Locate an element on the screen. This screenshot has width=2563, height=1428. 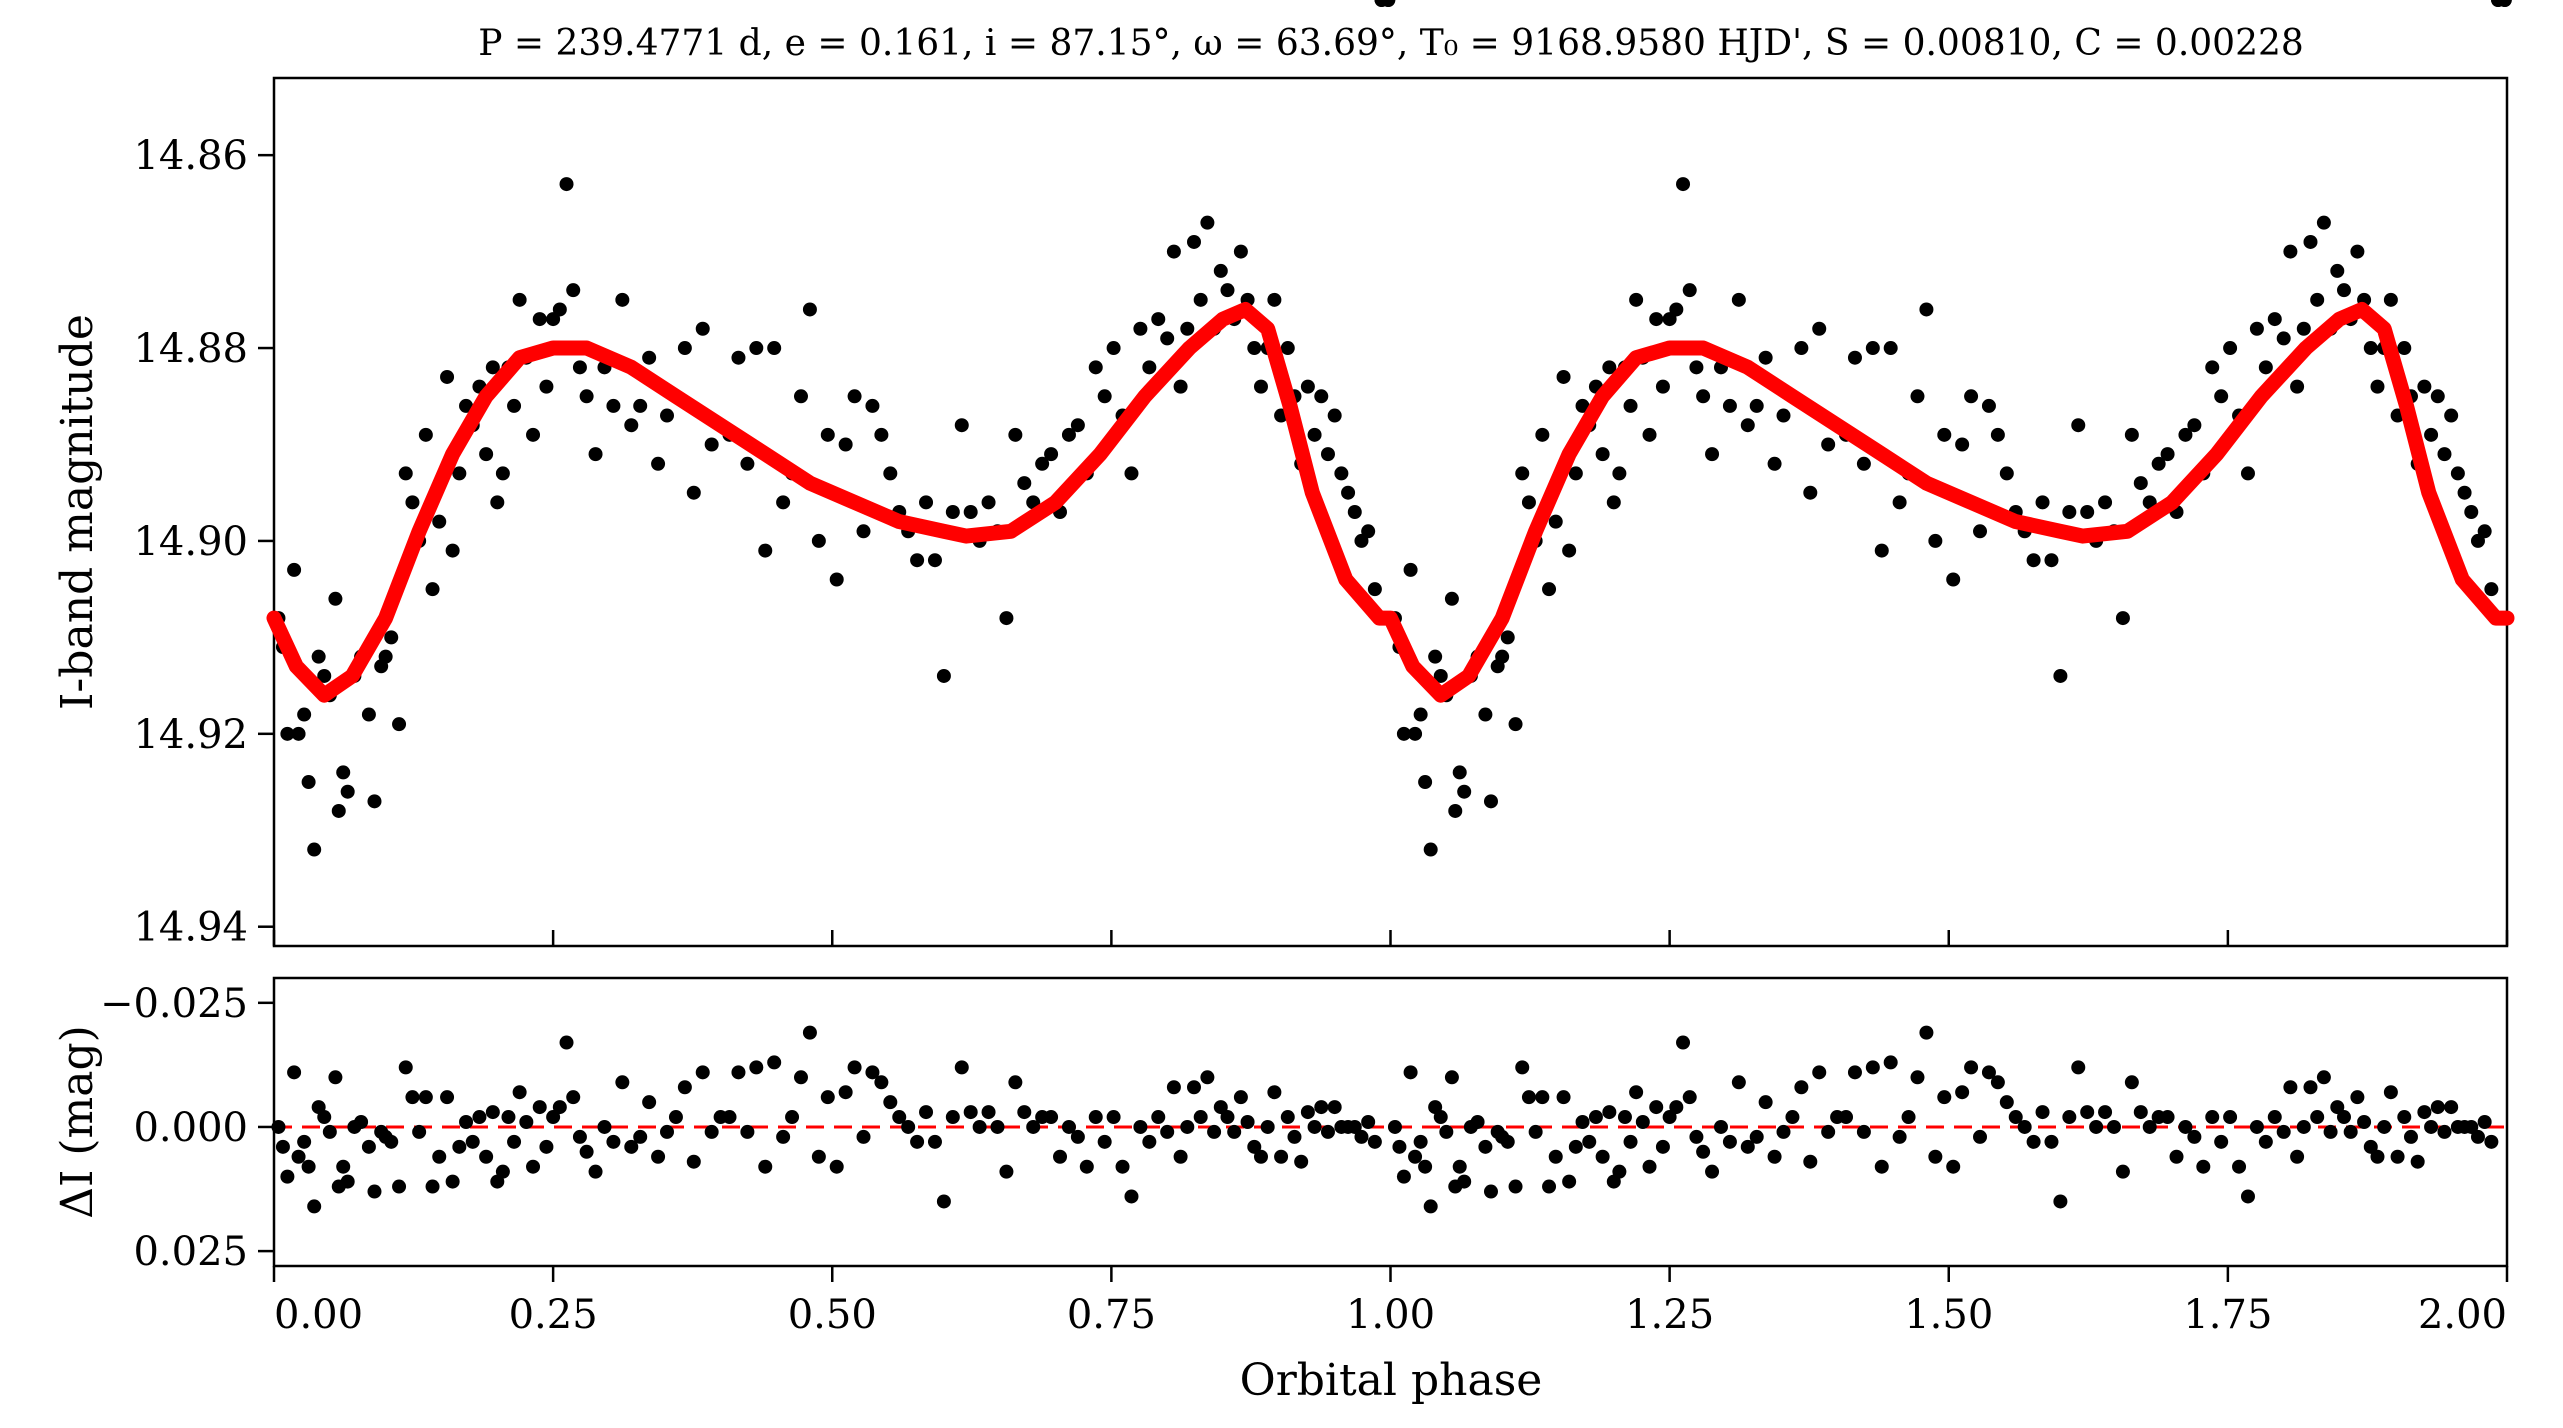
x-tick-label: 0.25 is located at coordinates (553, 1315).